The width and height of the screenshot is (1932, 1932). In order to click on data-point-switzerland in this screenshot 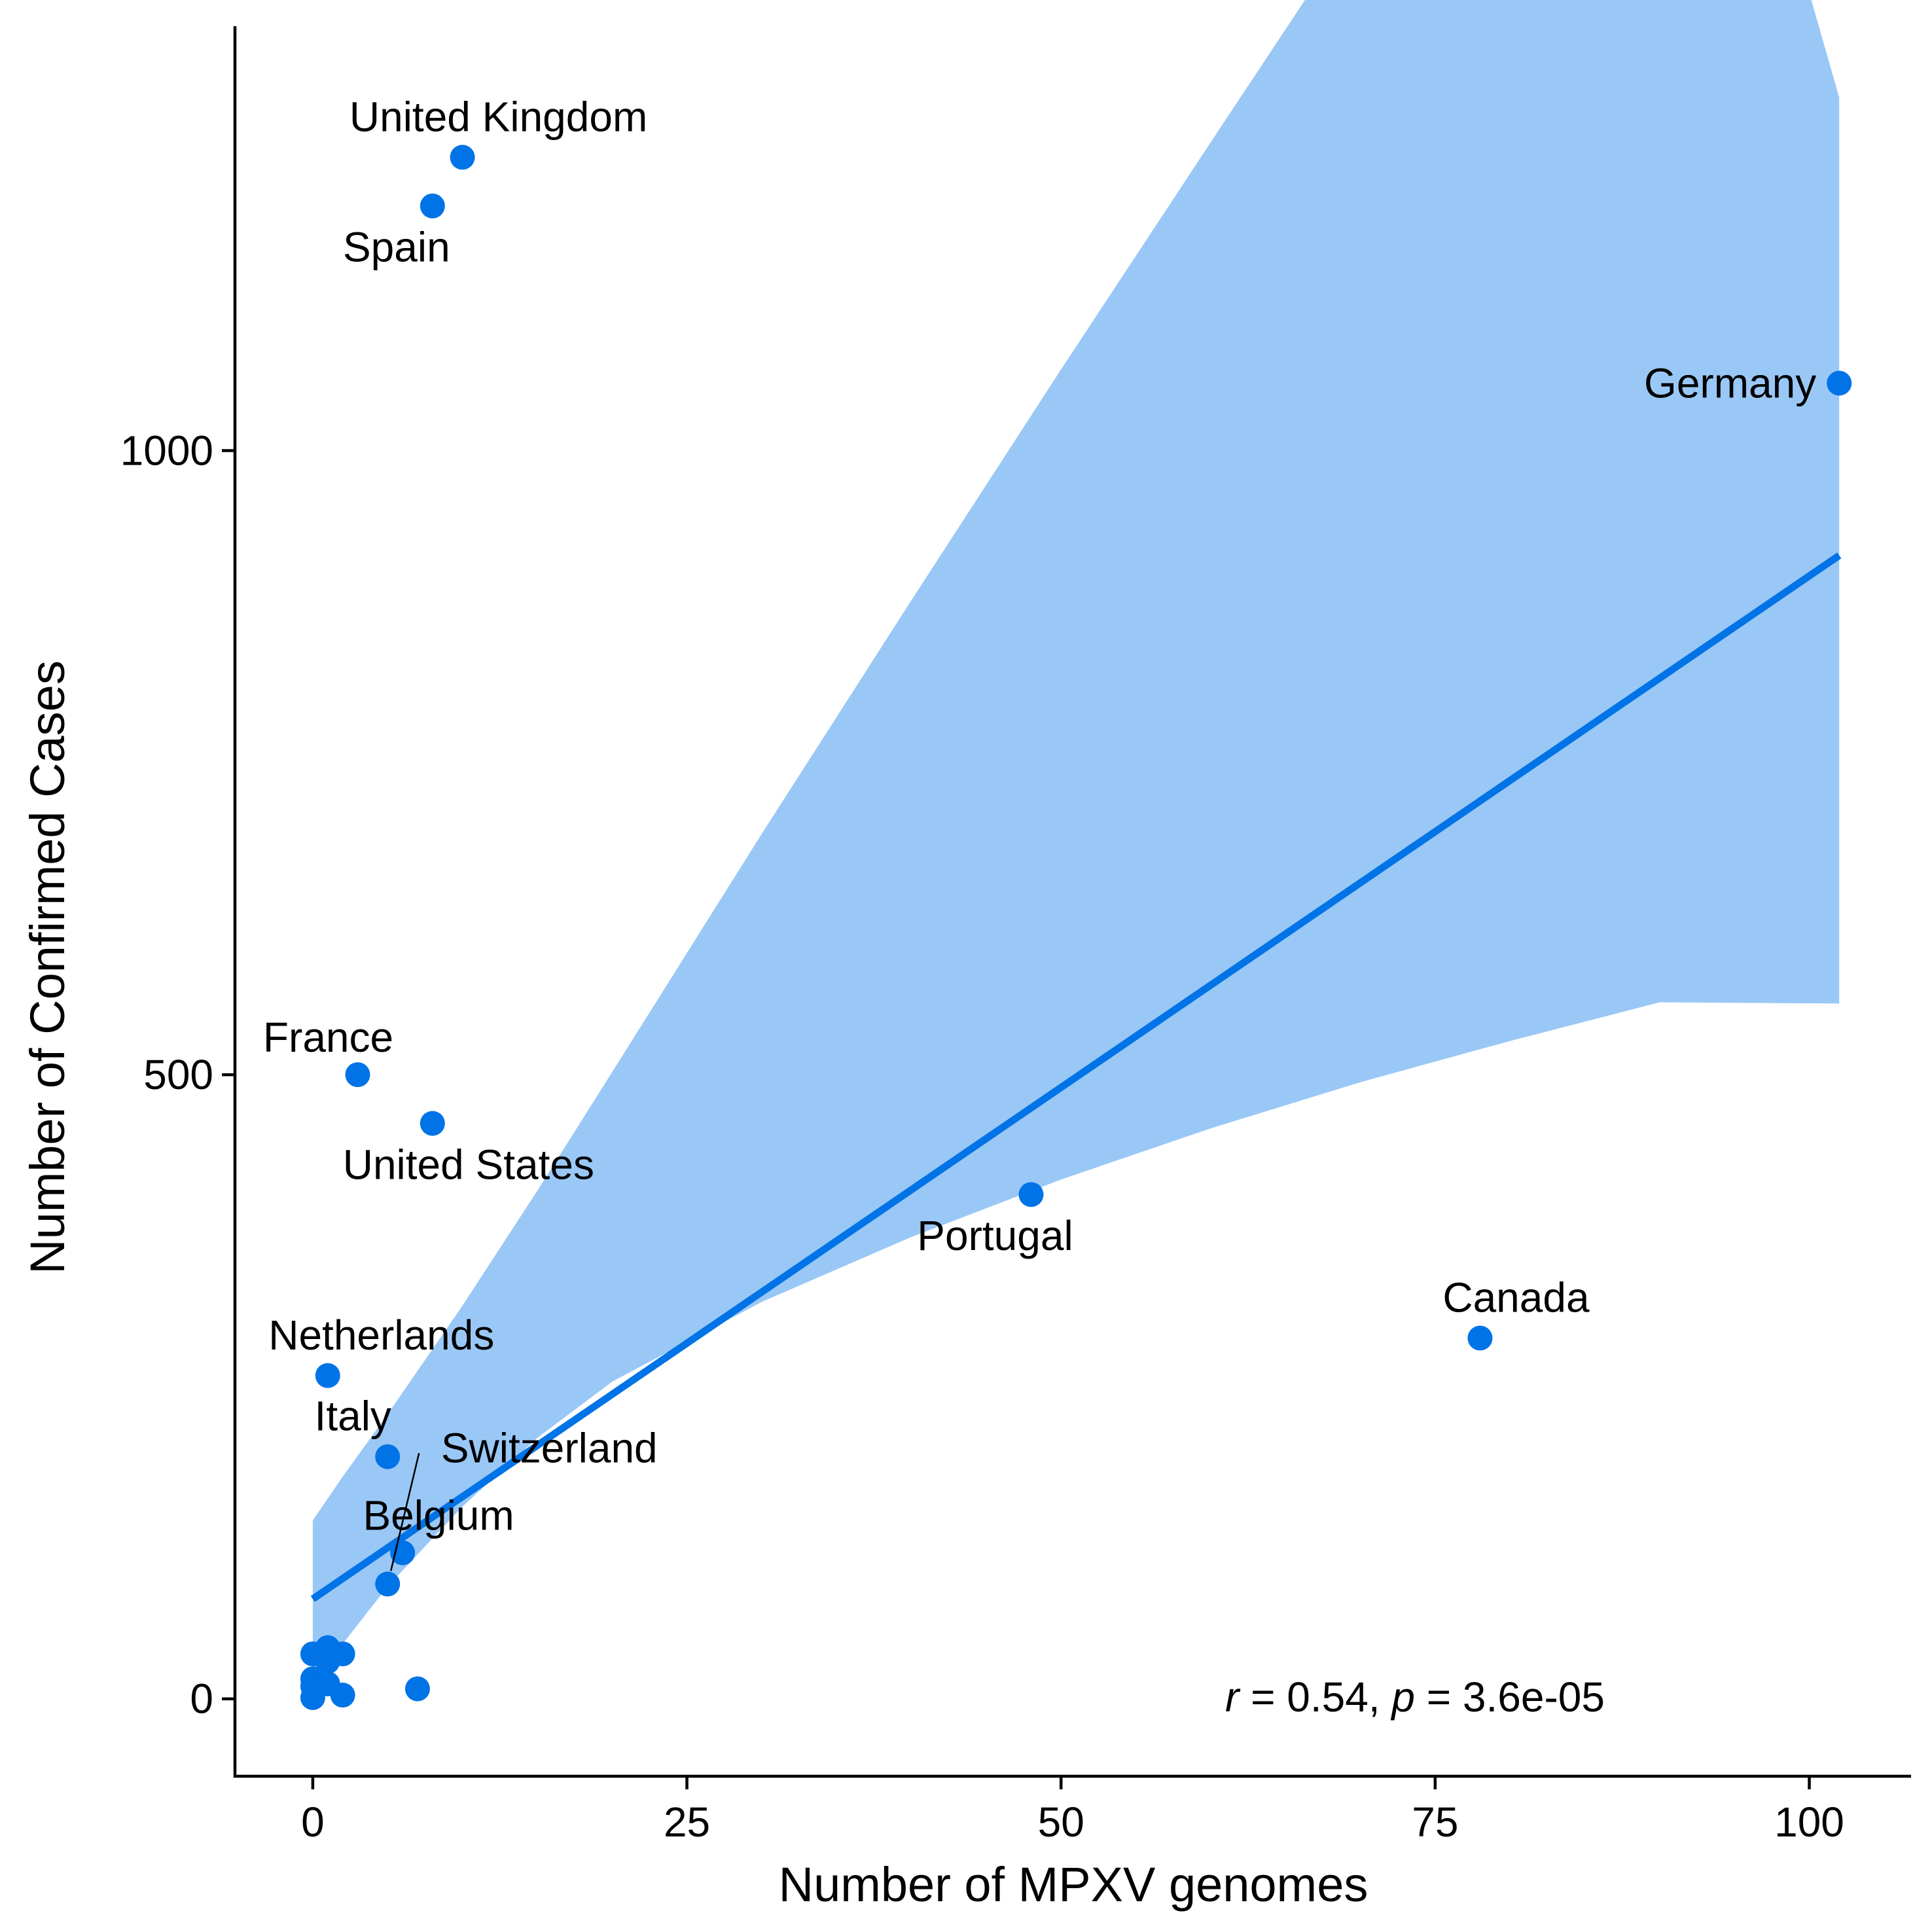, I will do `click(388, 1584)`.